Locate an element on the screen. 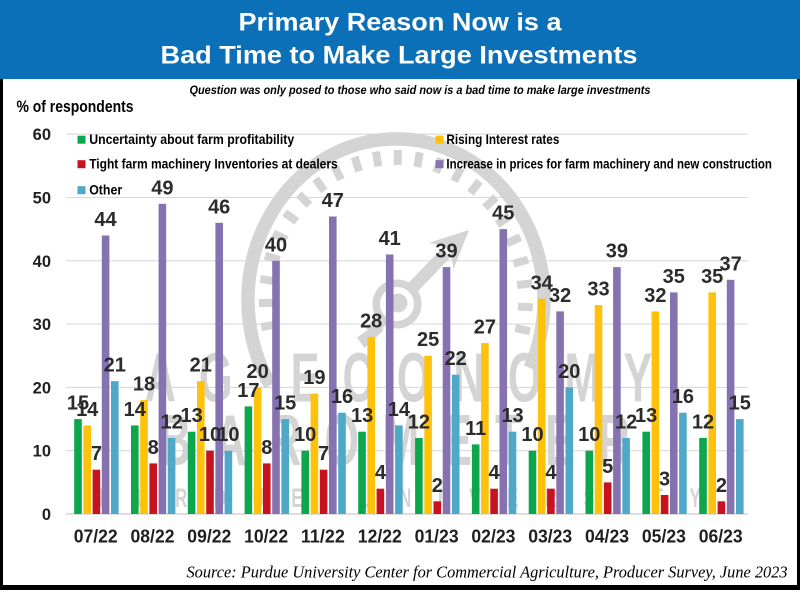  svg-text: 11/22 is located at coordinates (323, 536).